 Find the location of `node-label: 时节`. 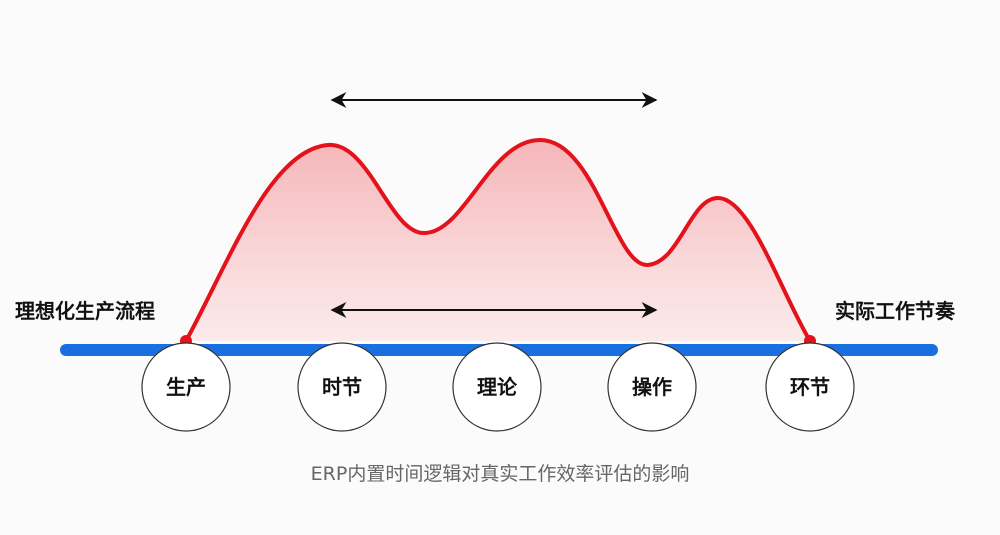

node-label: 时节 is located at coordinates (342, 387).